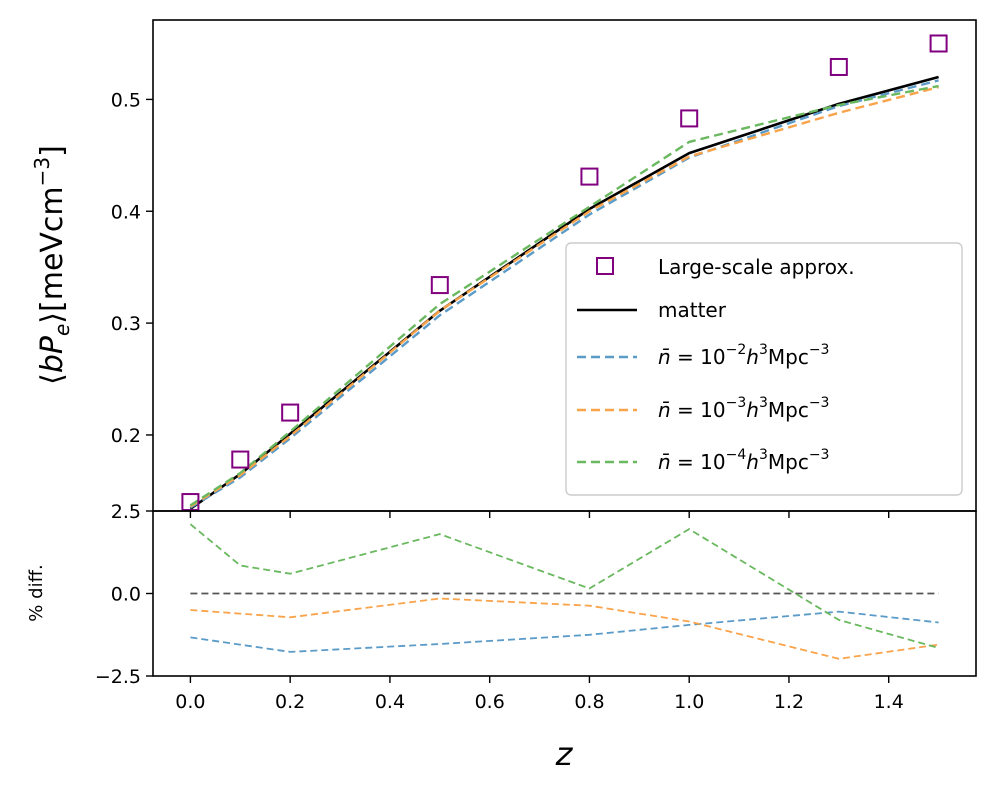 This screenshot has width=998, height=797. I want to click on x-tick-label: 1.4, so click(889, 702).